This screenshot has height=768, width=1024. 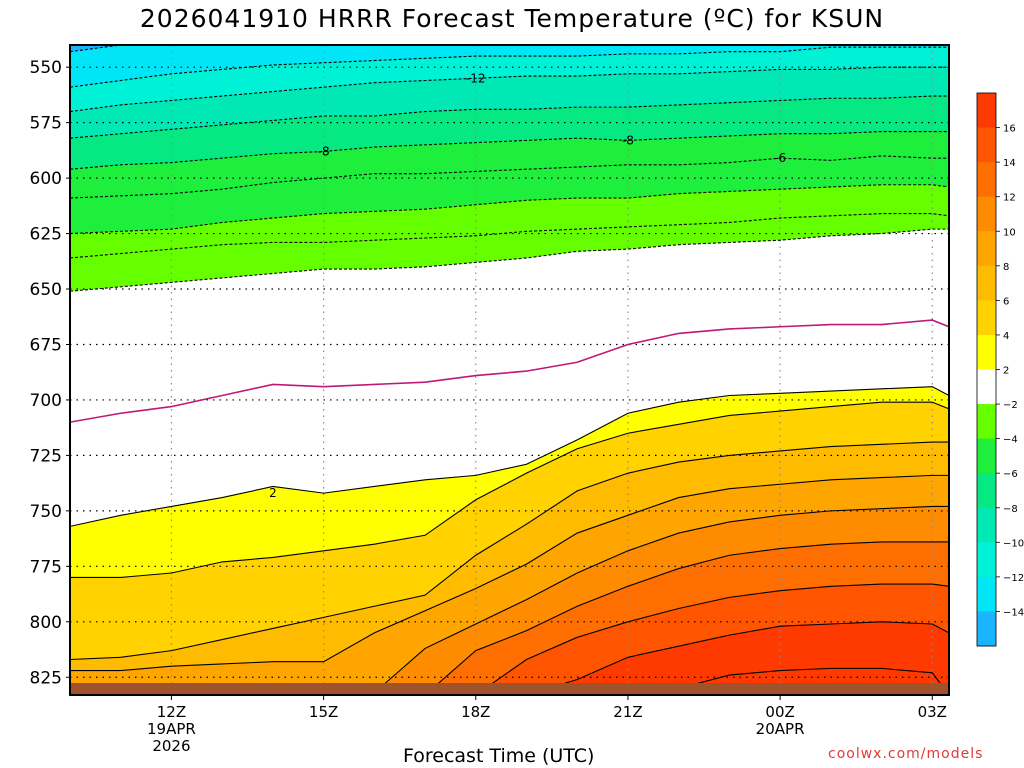 I want to click on y-tick-label: 575, so click(x=46, y=124).